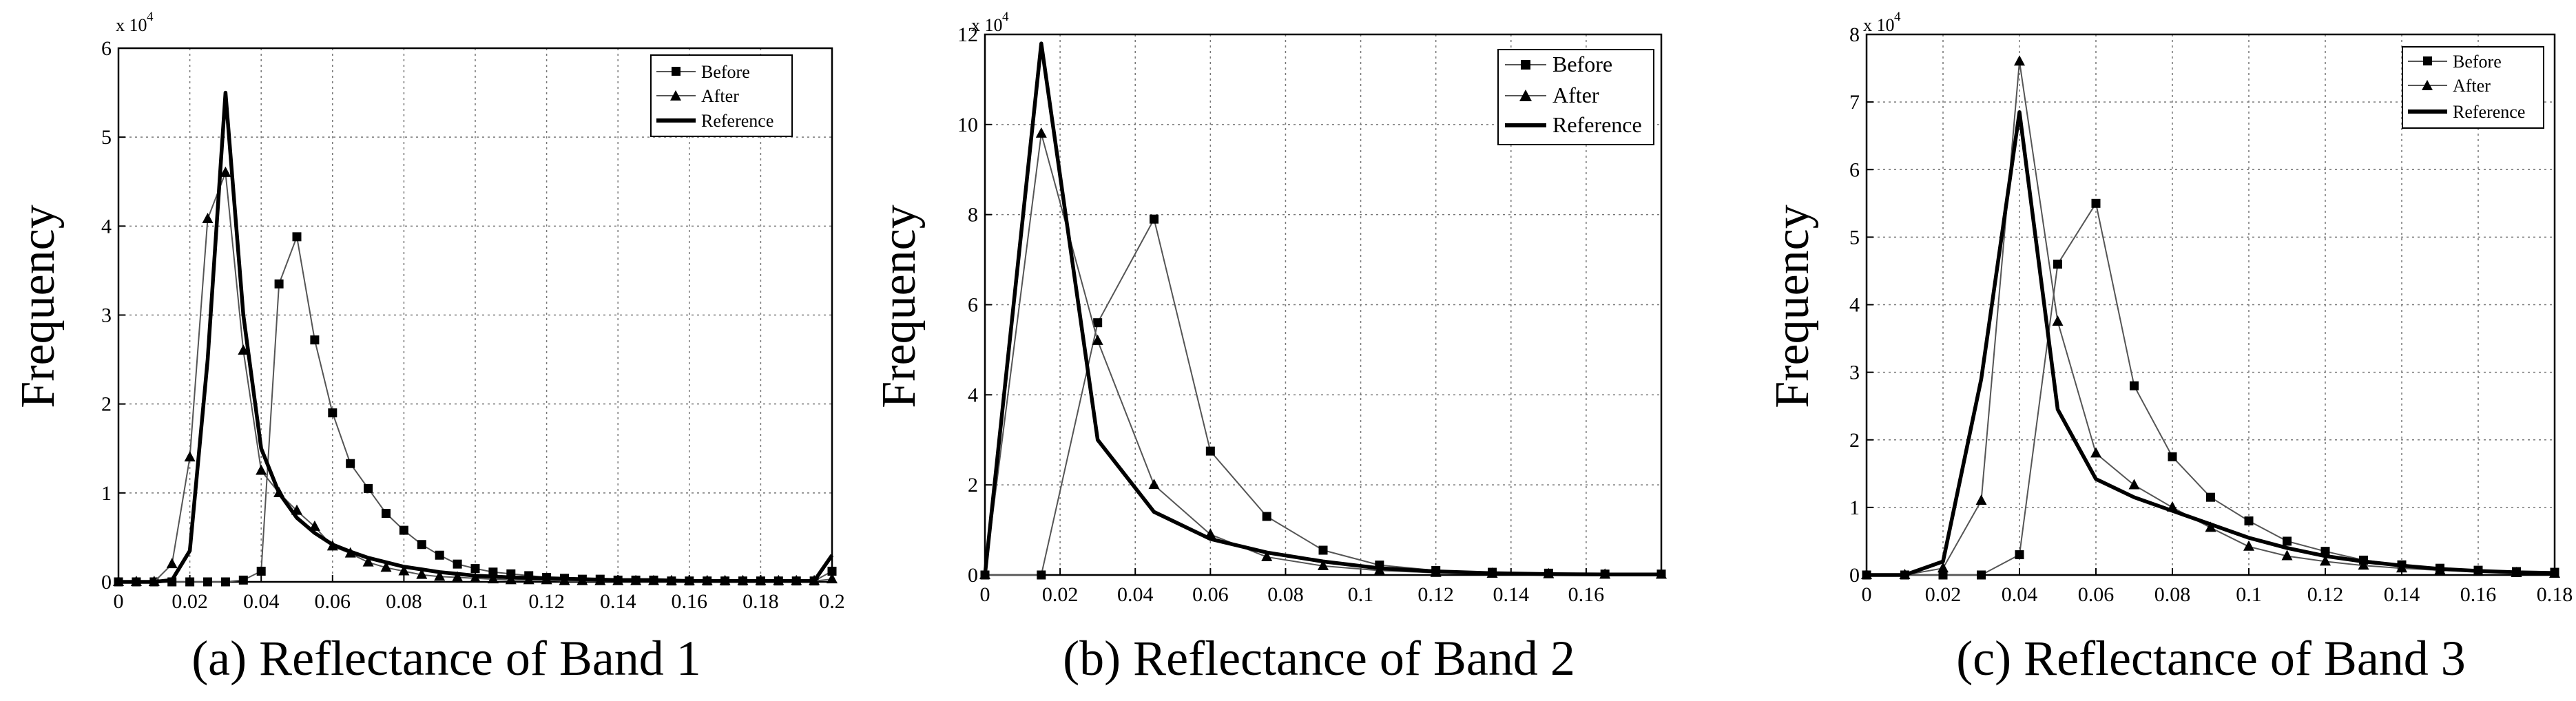 The width and height of the screenshot is (2576, 701). I want to click on y-tick-label: 4, so click(106, 226).